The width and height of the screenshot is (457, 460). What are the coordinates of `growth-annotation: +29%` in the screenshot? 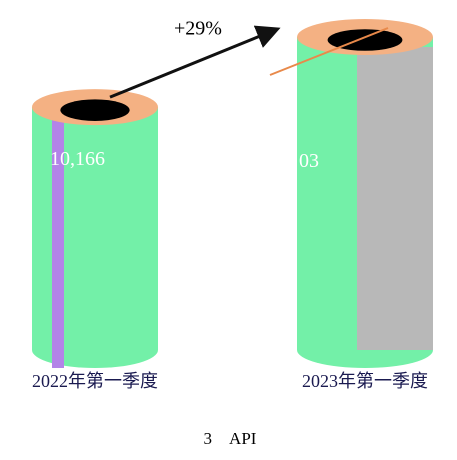 It's located at (198, 29).